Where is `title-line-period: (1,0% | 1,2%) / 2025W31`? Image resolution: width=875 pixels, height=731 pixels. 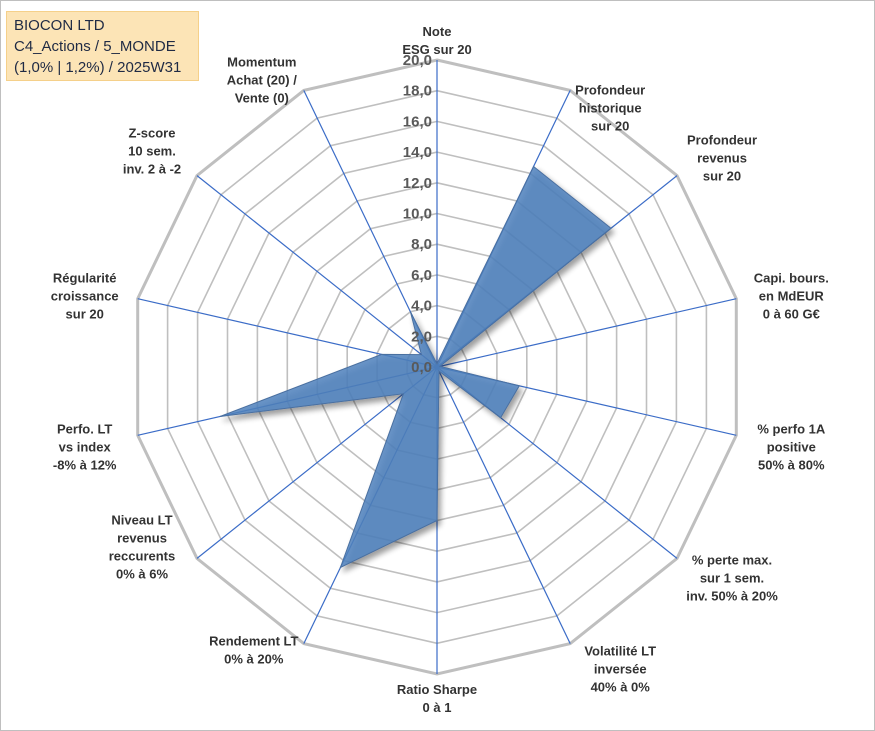 title-line-period: (1,0% | 1,2%) / 2025W31 is located at coordinates (98, 67).